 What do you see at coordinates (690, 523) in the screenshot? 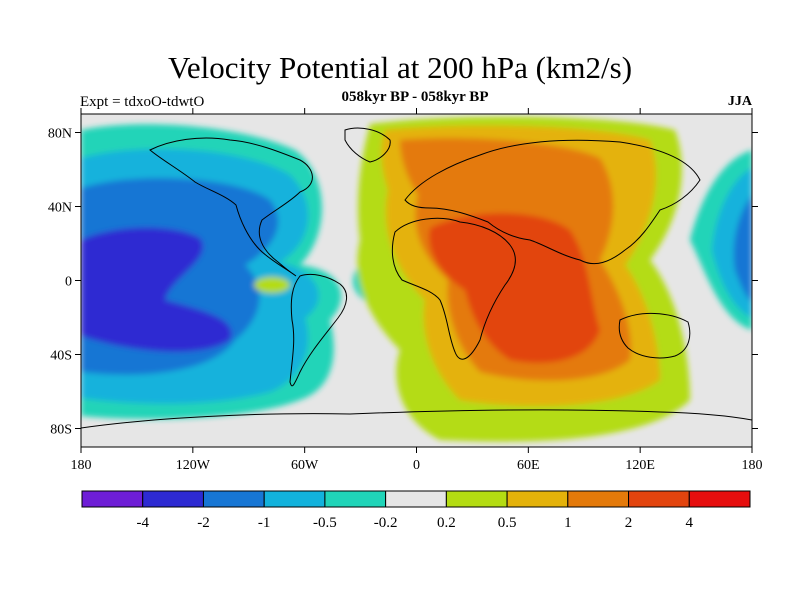
I see `colorbar-label: 4` at bounding box center [690, 523].